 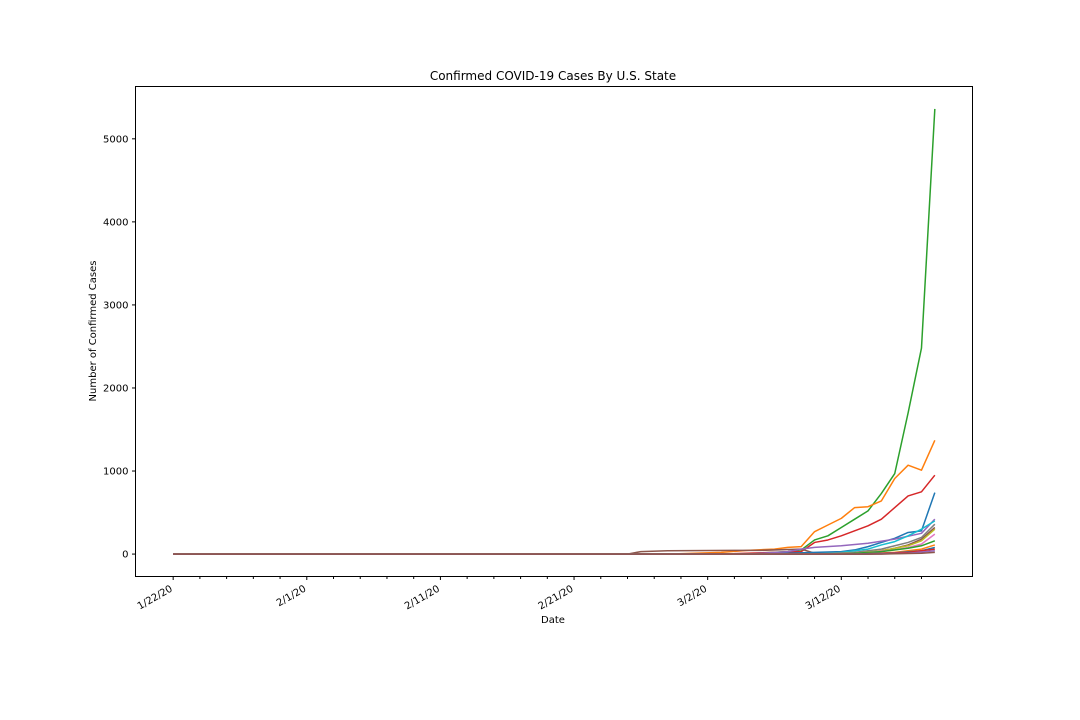 What do you see at coordinates (823, 598) in the screenshot?
I see `x-tick-label: 3/12/20` at bounding box center [823, 598].